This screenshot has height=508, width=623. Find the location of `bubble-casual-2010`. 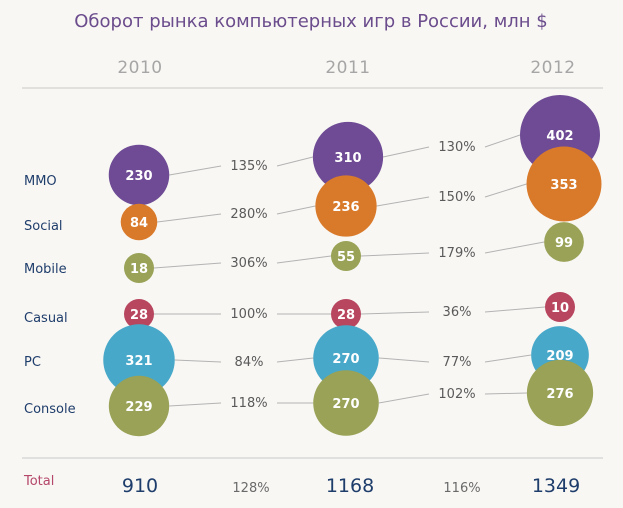

bubble-casual-2010 is located at coordinates (139, 314).